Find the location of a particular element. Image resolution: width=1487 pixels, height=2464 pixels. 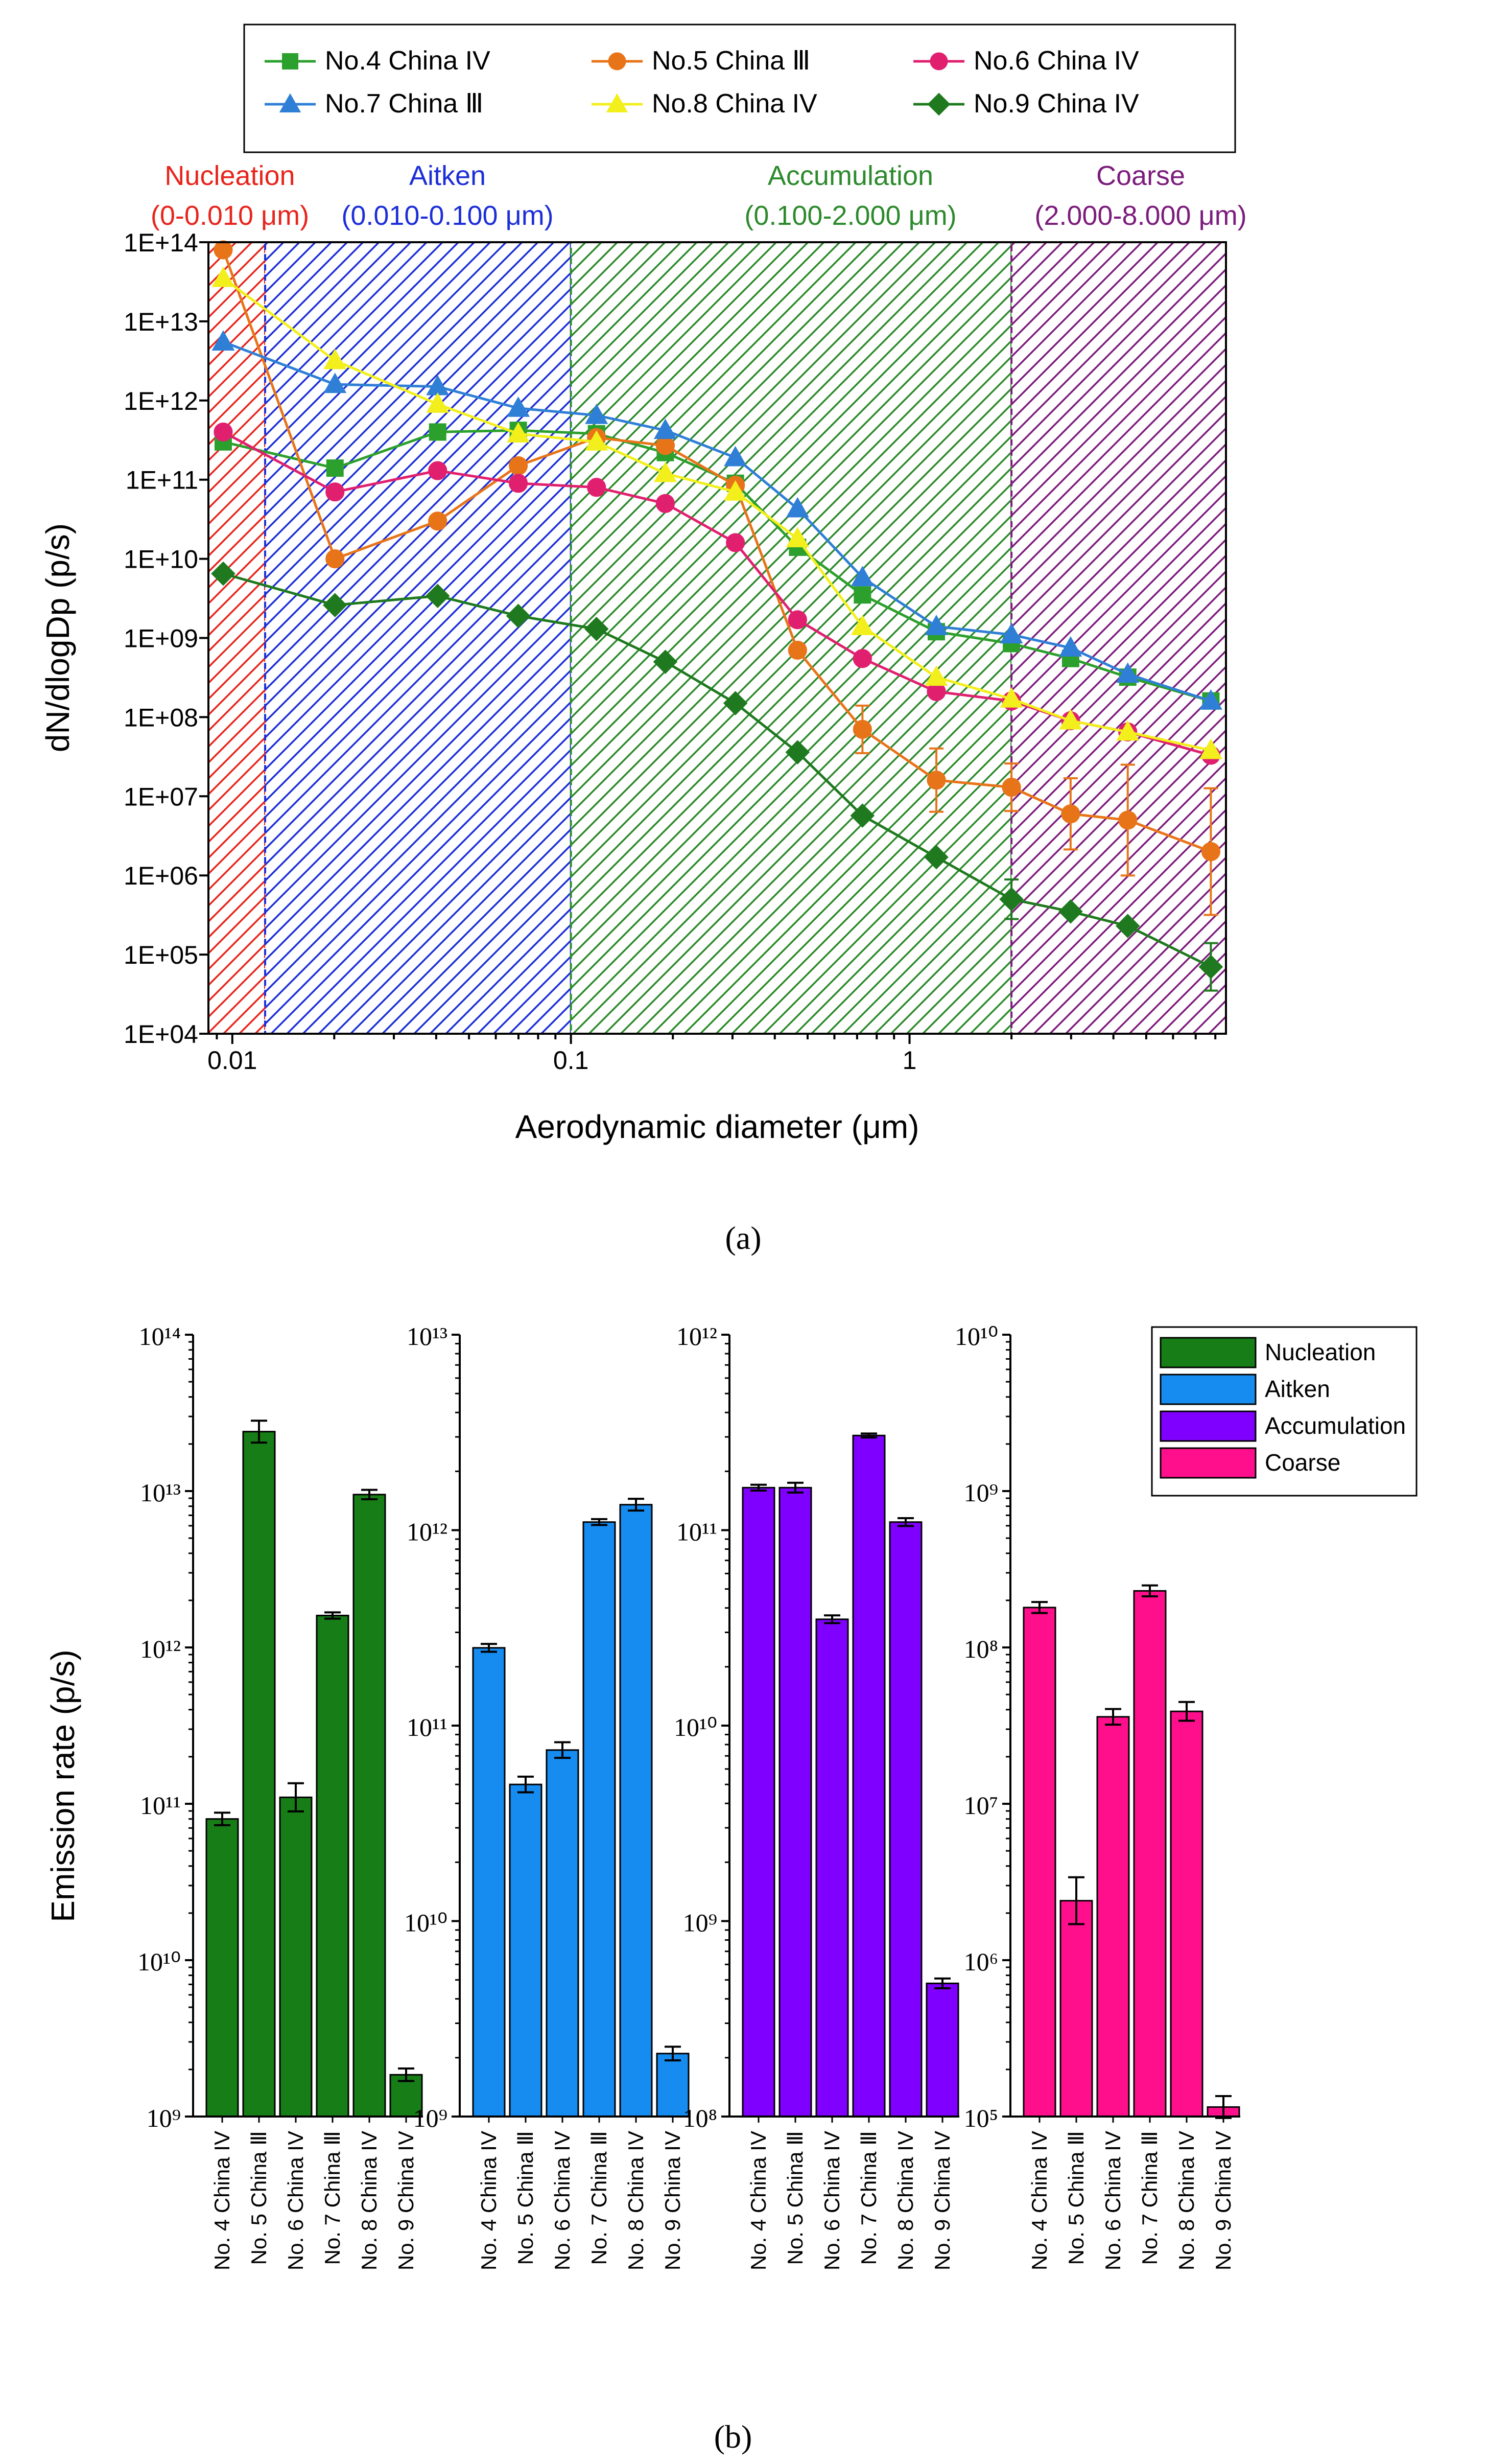

bar-coarse-no-7-china is located at coordinates (1150, 1854).